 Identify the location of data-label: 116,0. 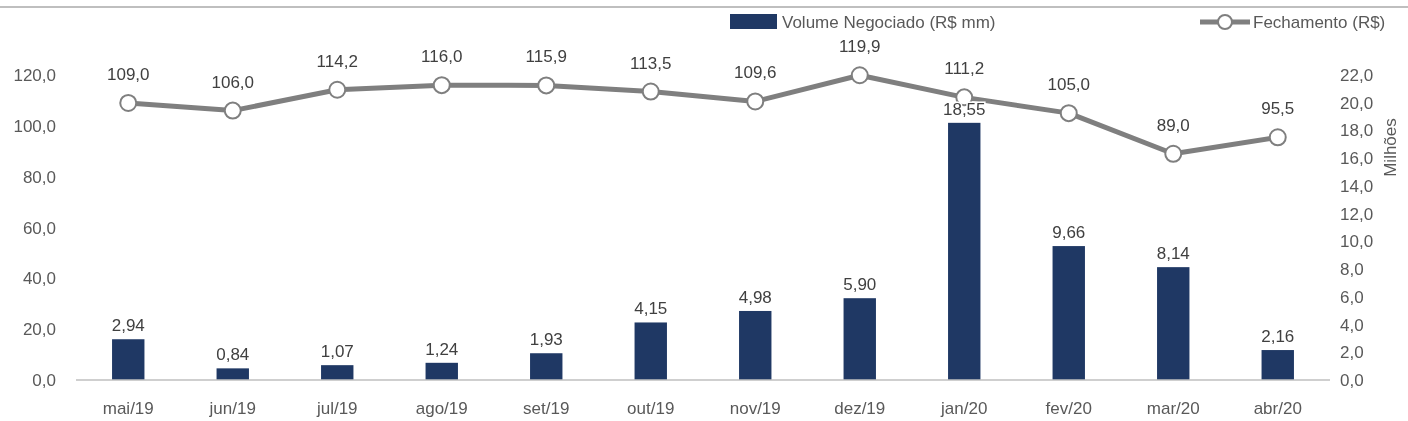
(442, 57).